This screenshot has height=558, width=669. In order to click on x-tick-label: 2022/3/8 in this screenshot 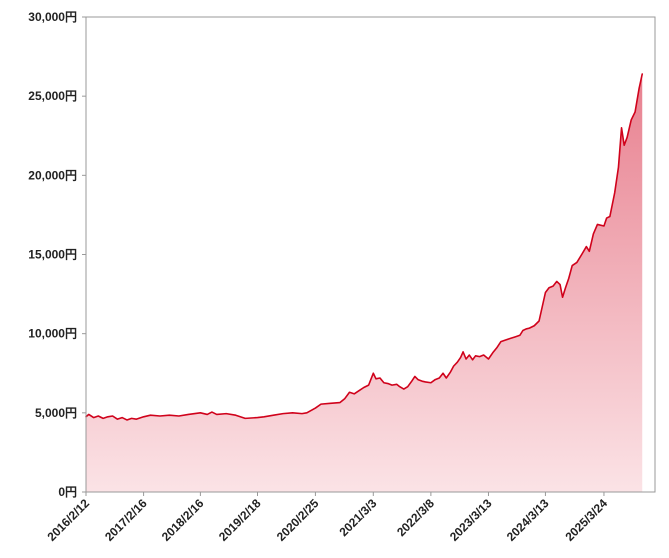, I will do `click(415, 517)`.